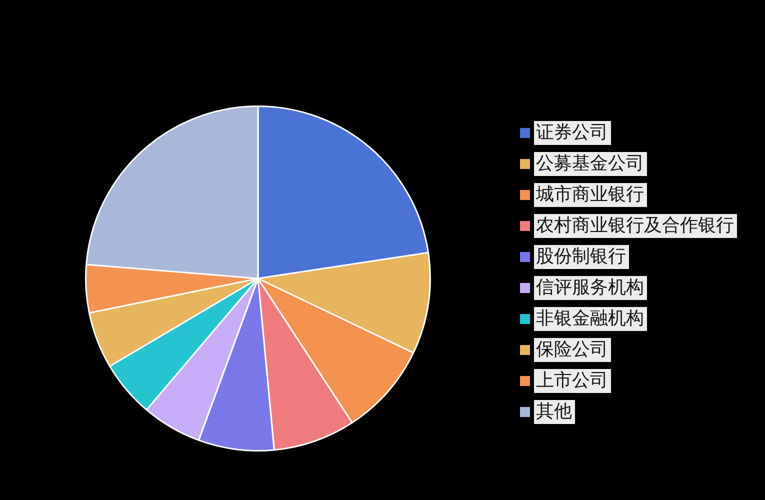 The width and height of the screenshot is (765, 500). What do you see at coordinates (572, 132) in the screenshot?
I see `legend-label: 证券公司` at bounding box center [572, 132].